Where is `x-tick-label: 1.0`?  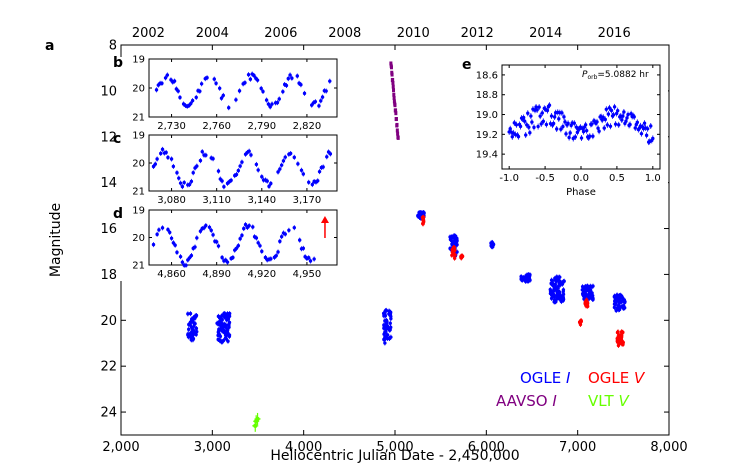
x-tick-label: 1.0 is located at coordinates (653, 178).